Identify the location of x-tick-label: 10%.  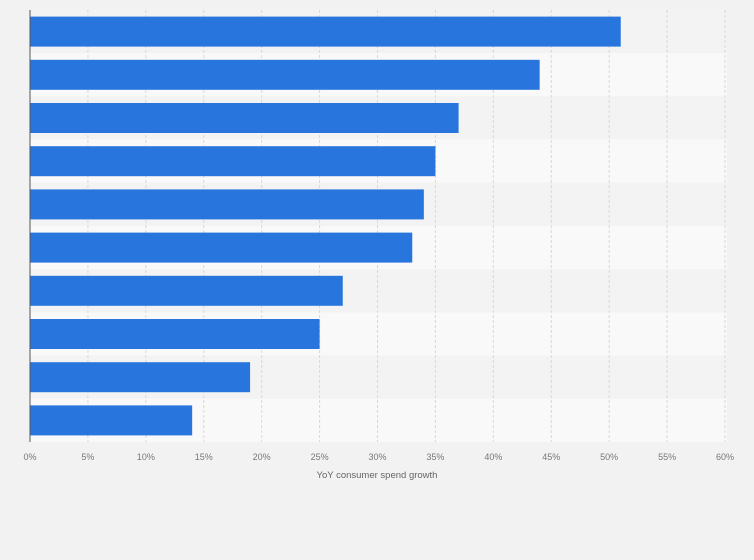
(146, 457).